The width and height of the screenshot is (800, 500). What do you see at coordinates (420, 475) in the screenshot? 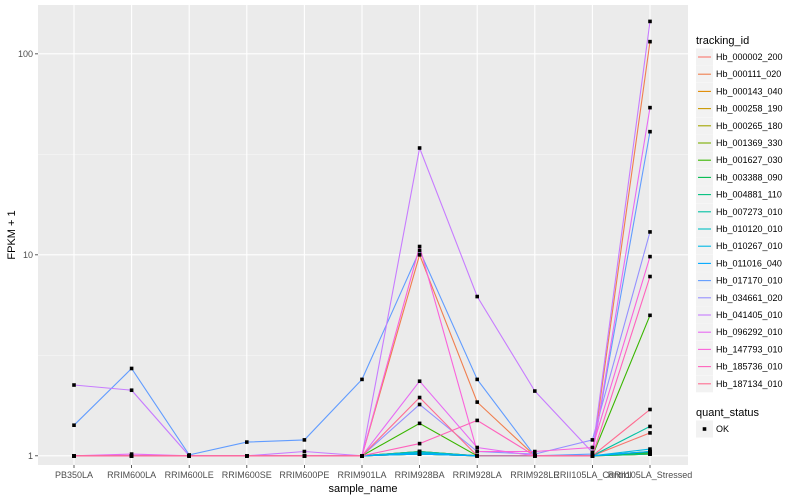
I see `x-tick-label: RRIM928BA` at bounding box center [420, 475].